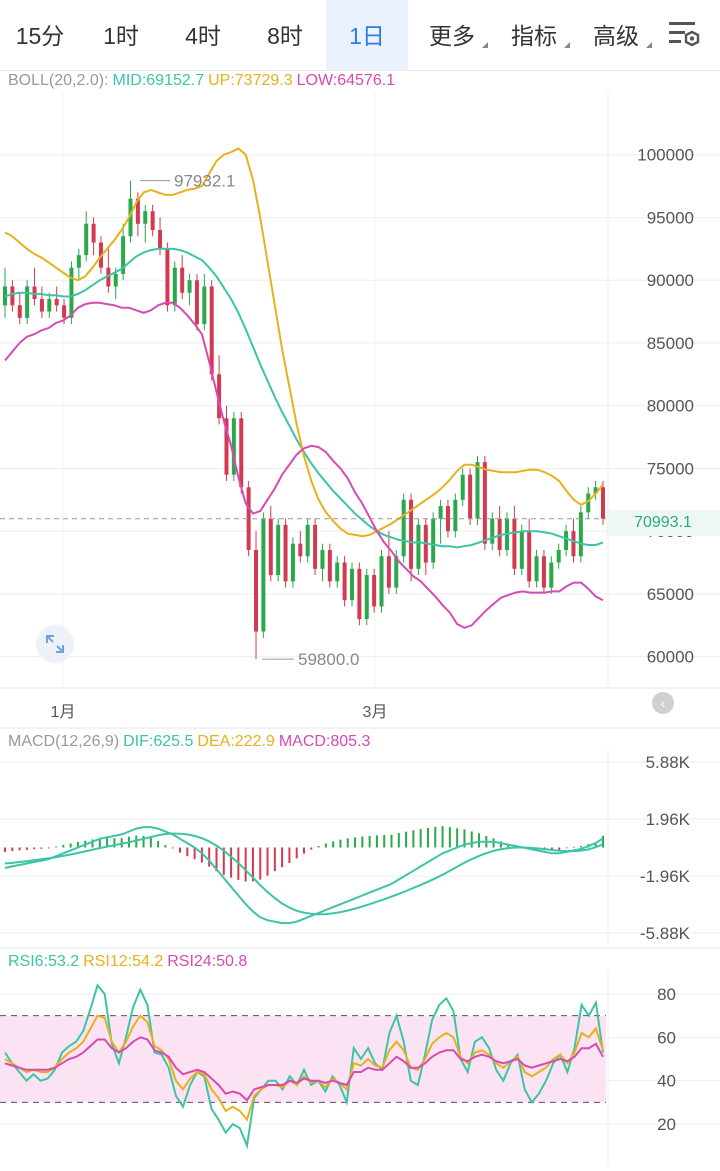  Describe the element at coordinates (55, 644) in the screenshot. I see `fullscreen-button` at that location.